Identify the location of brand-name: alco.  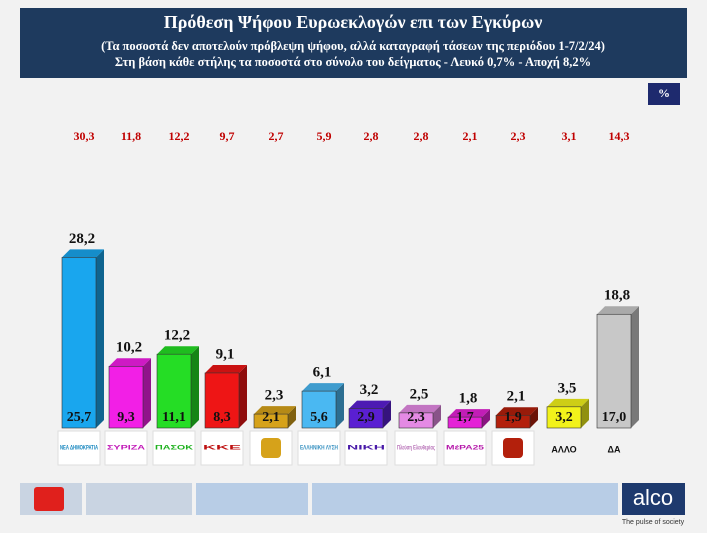
(653, 497).